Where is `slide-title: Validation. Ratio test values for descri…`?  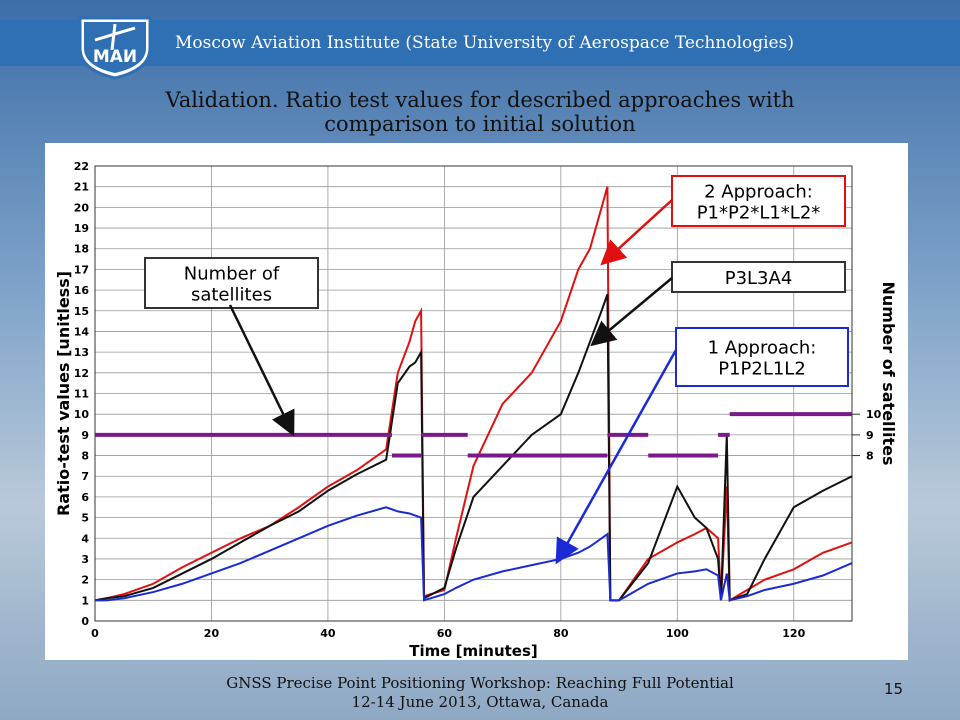
slide-title: Validation. Ratio test values for descri… is located at coordinates (480, 112).